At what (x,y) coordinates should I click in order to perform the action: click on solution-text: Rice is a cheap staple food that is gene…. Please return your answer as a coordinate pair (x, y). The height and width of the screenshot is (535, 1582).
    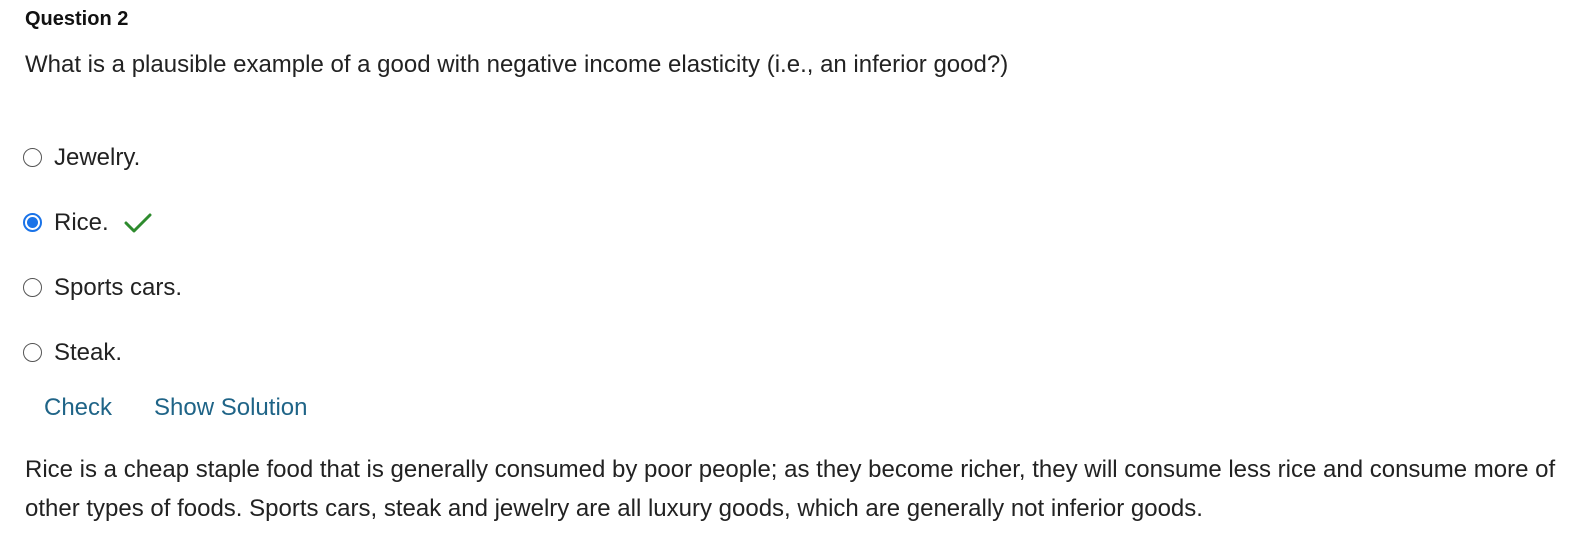
    Looking at the image, I should click on (790, 489).